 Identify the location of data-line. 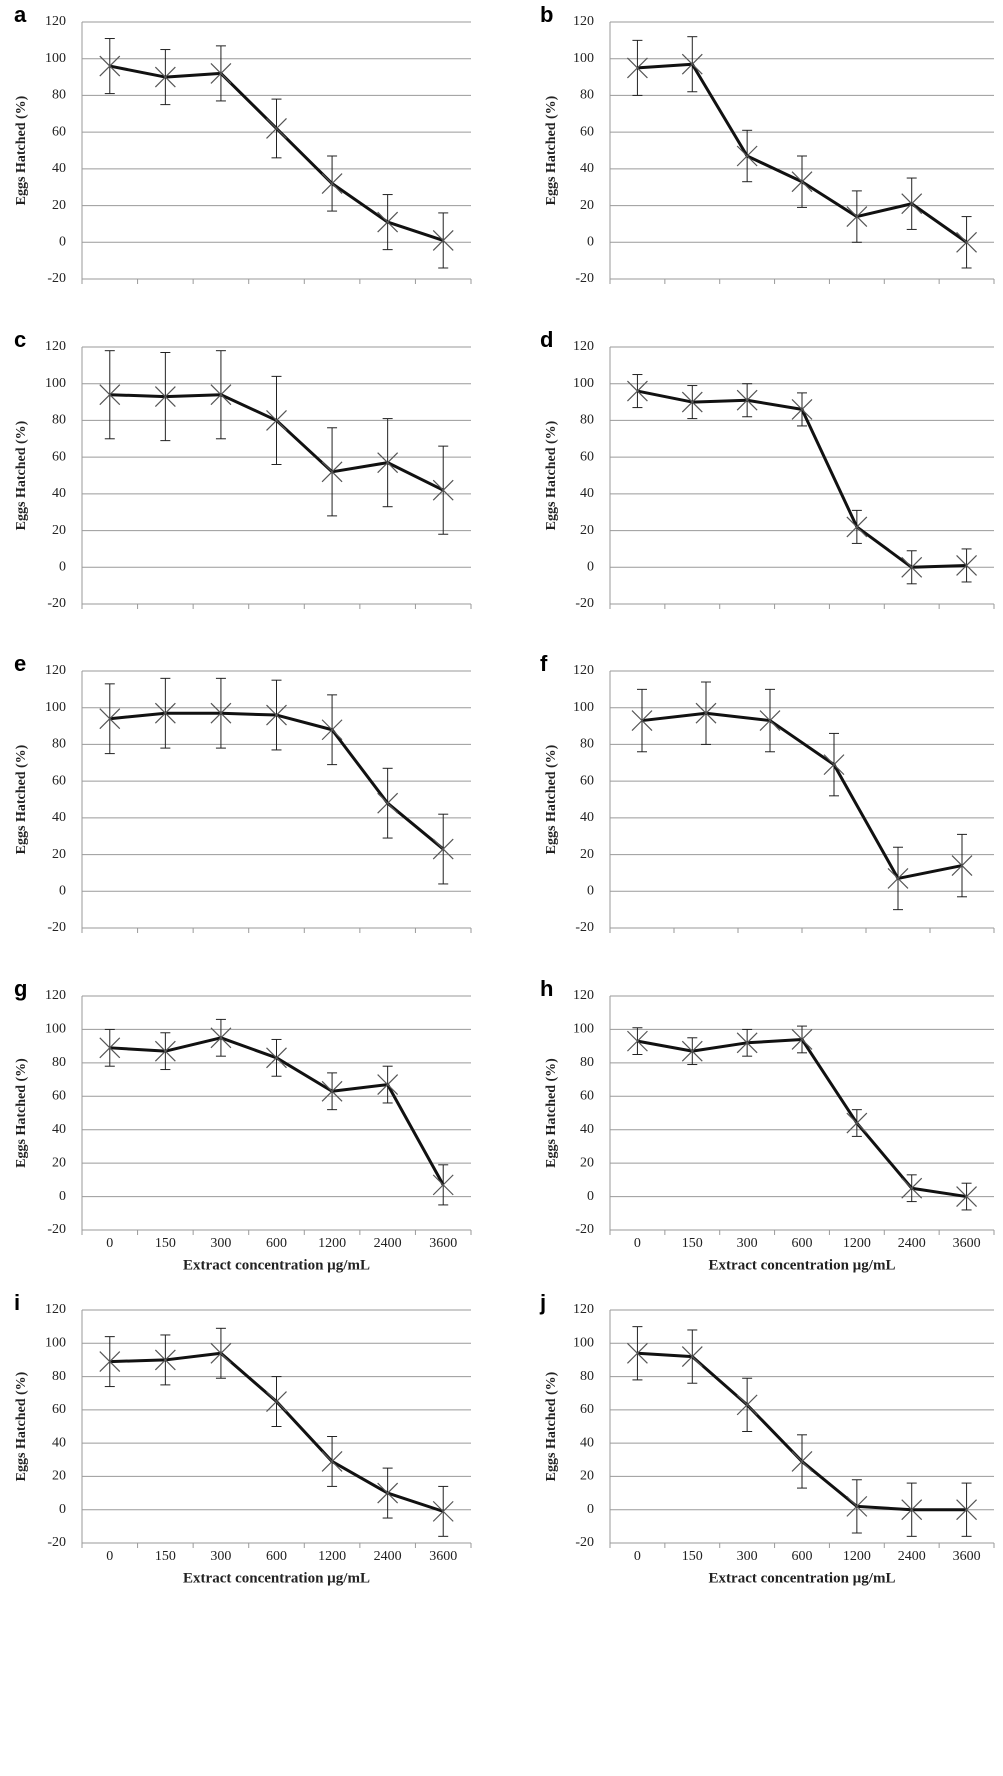
(802, 795).